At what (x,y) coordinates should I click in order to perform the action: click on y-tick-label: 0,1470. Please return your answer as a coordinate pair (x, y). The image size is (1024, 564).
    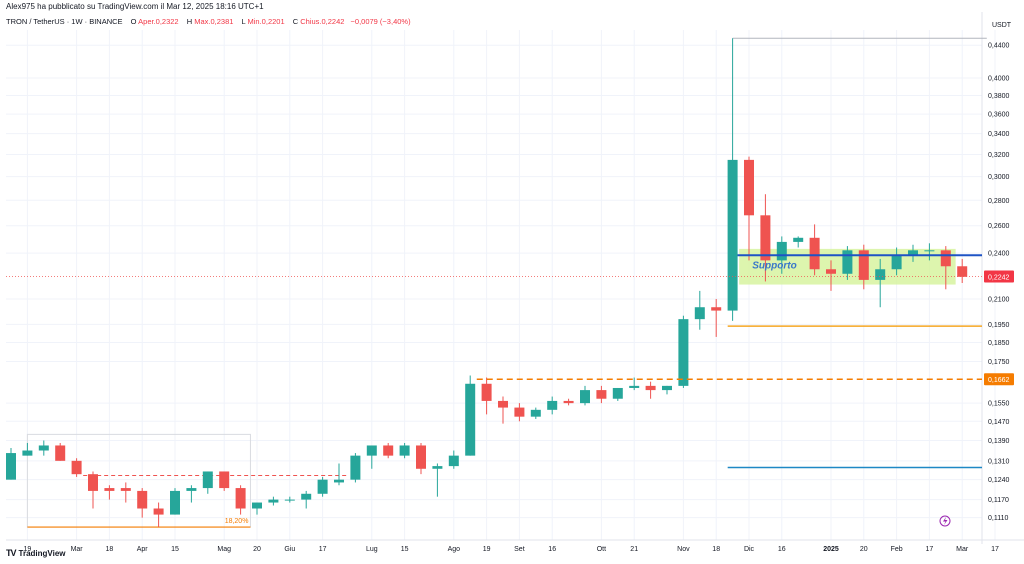
    Looking at the image, I should click on (999, 422).